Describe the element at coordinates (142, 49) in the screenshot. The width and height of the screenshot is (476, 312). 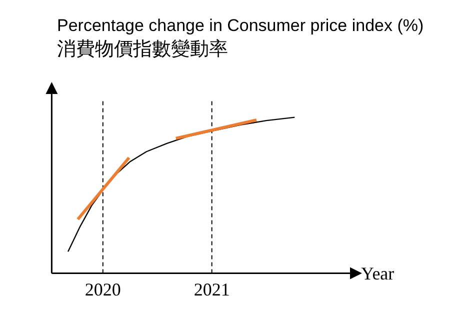
I see `chart-subtitle: 消費物價指數變動率` at that location.